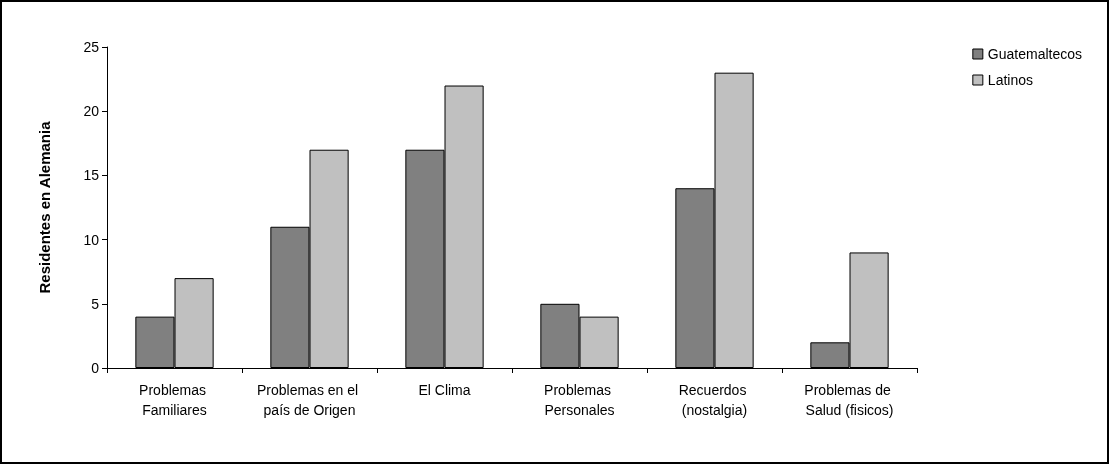 This screenshot has width=1109, height=464. I want to click on x-tick-label: Problemas en el país de Origen, so click(309, 400).